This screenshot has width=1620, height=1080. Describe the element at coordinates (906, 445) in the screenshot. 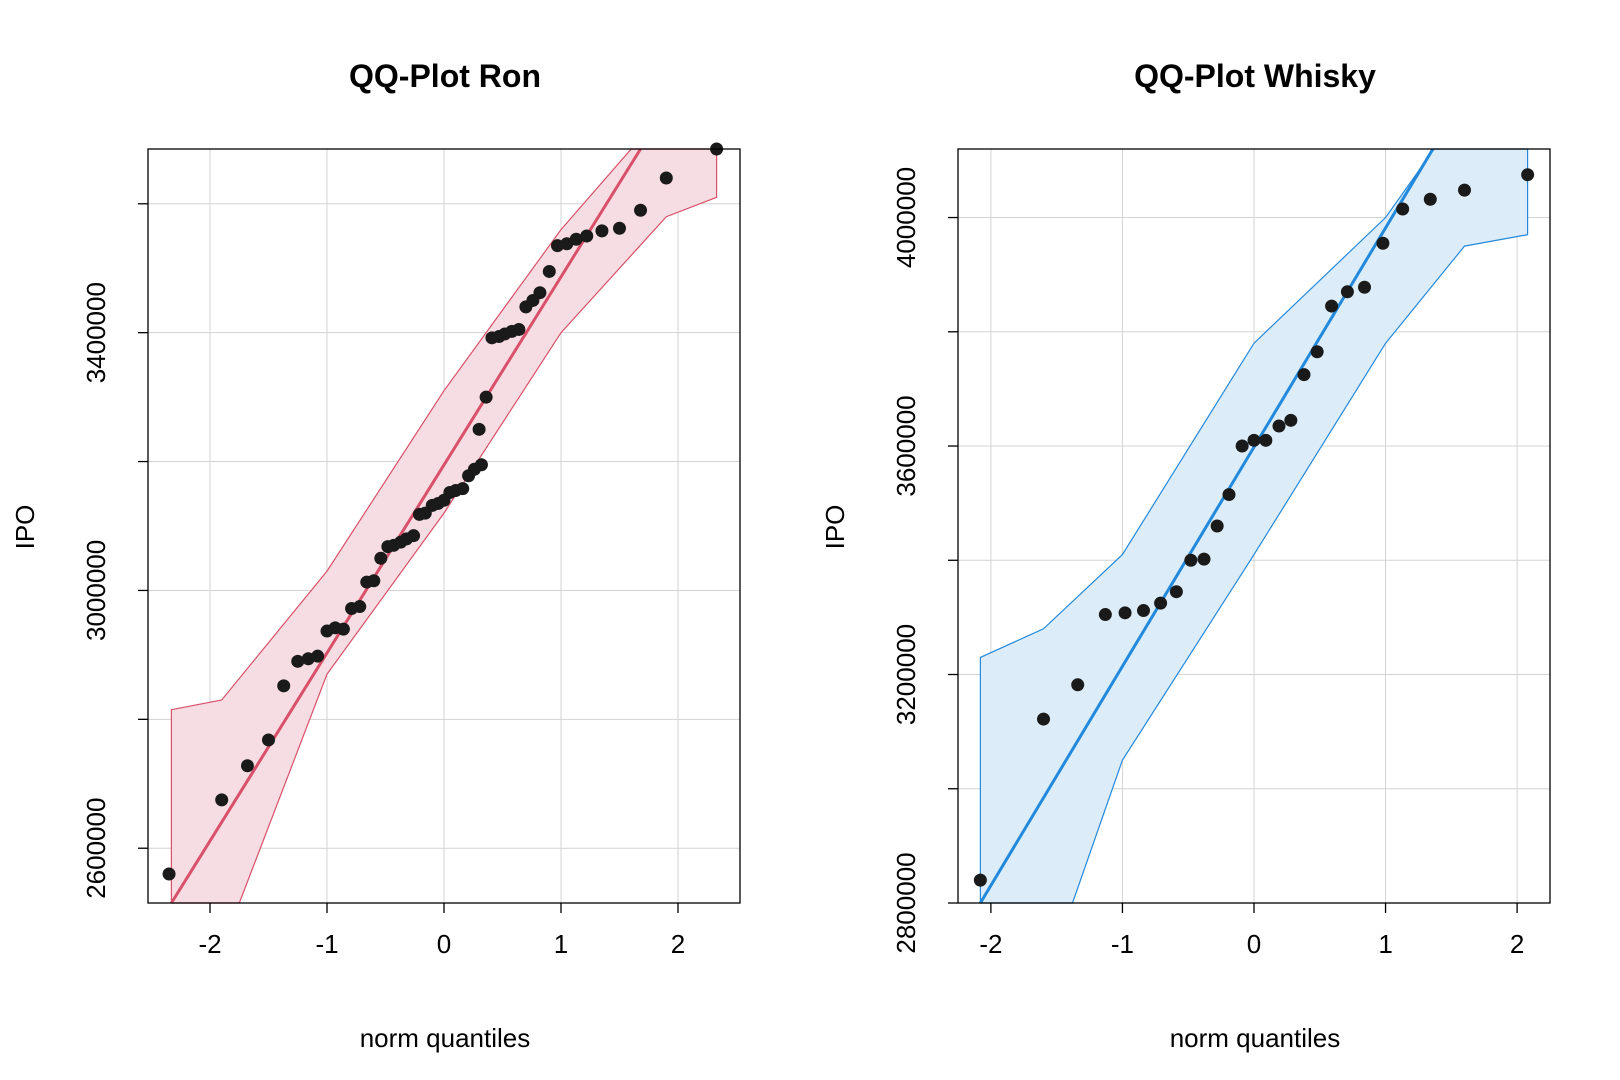

I see `y-tick-label: 3600000` at that location.